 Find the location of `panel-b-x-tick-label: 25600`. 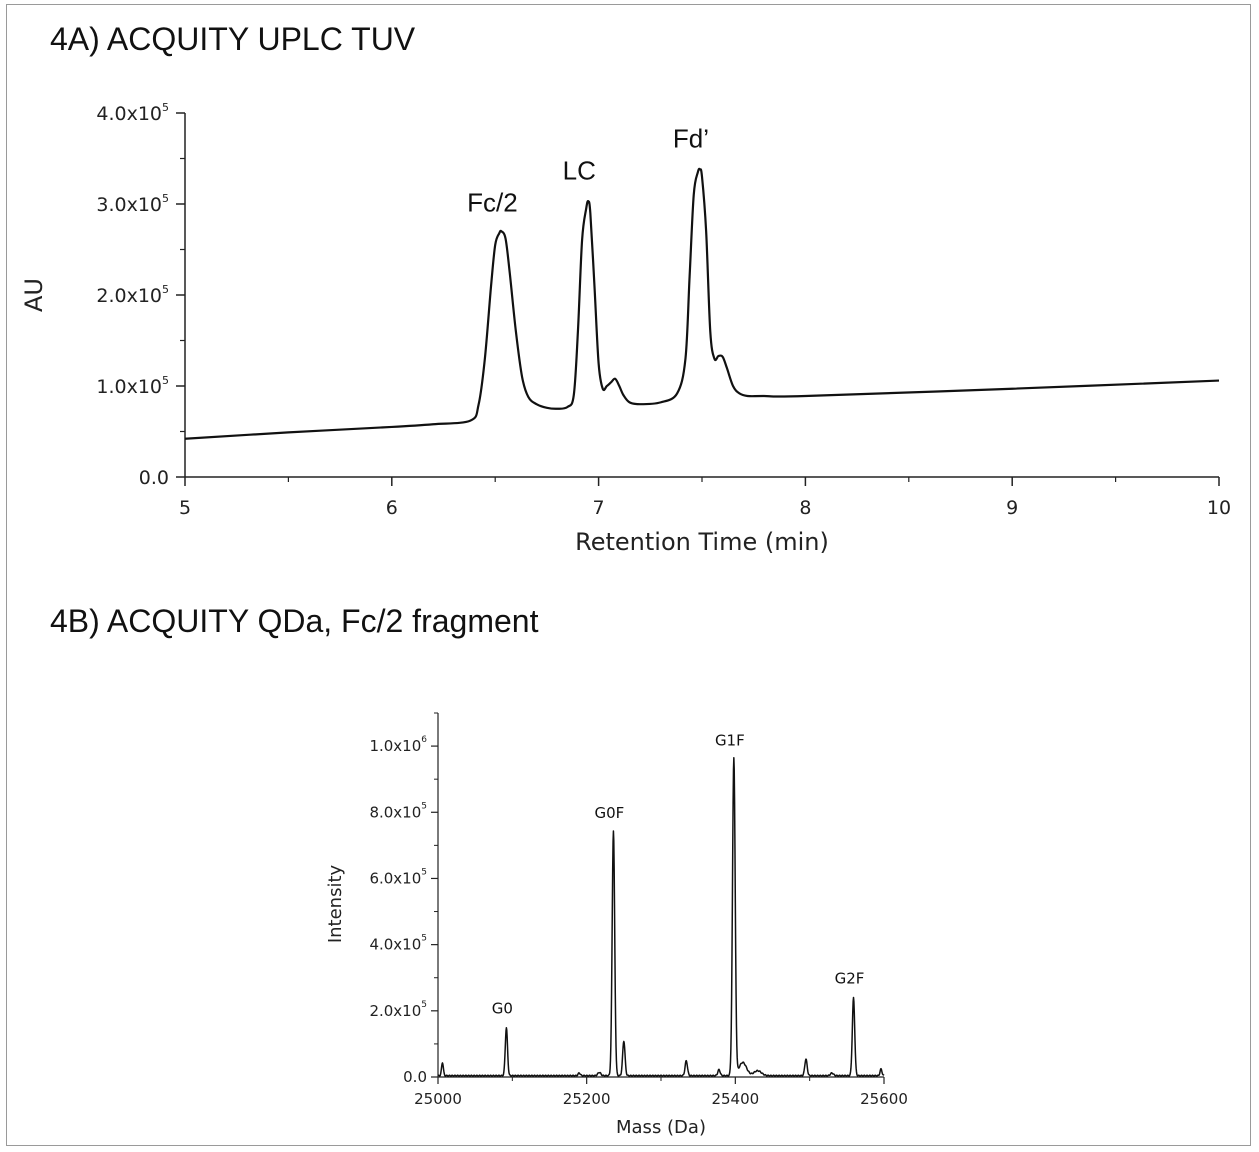

panel-b-x-tick-label: 25600 is located at coordinates (884, 1099).